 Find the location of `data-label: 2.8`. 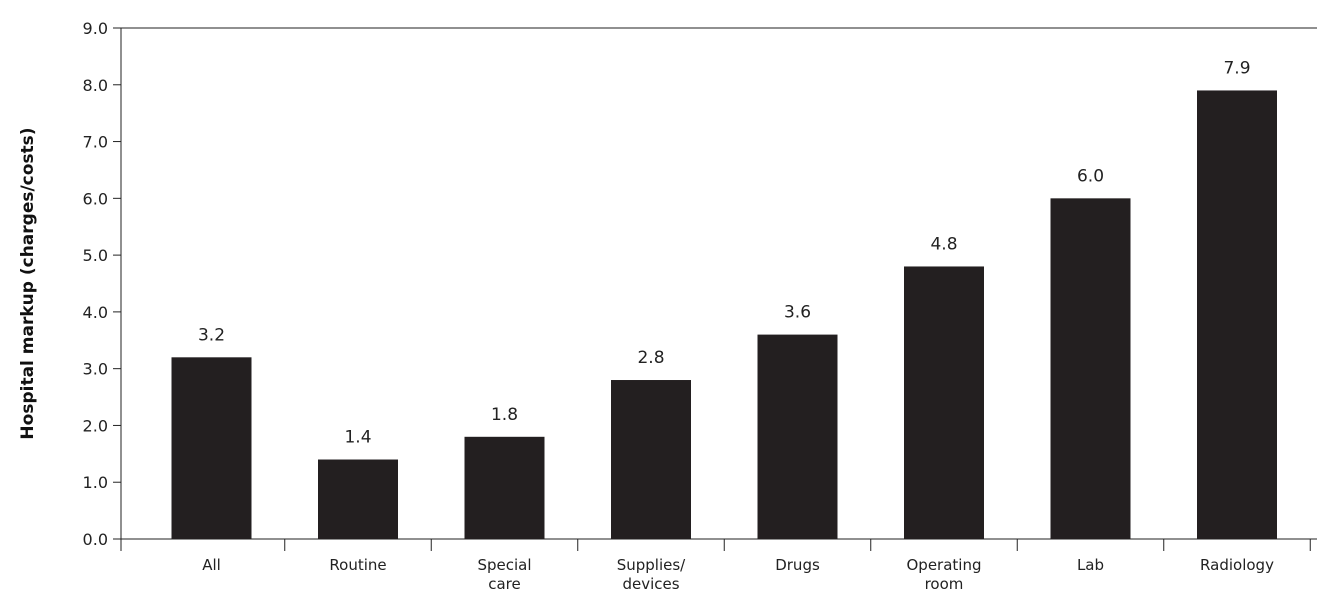

data-label: 2.8 is located at coordinates (650, 358).